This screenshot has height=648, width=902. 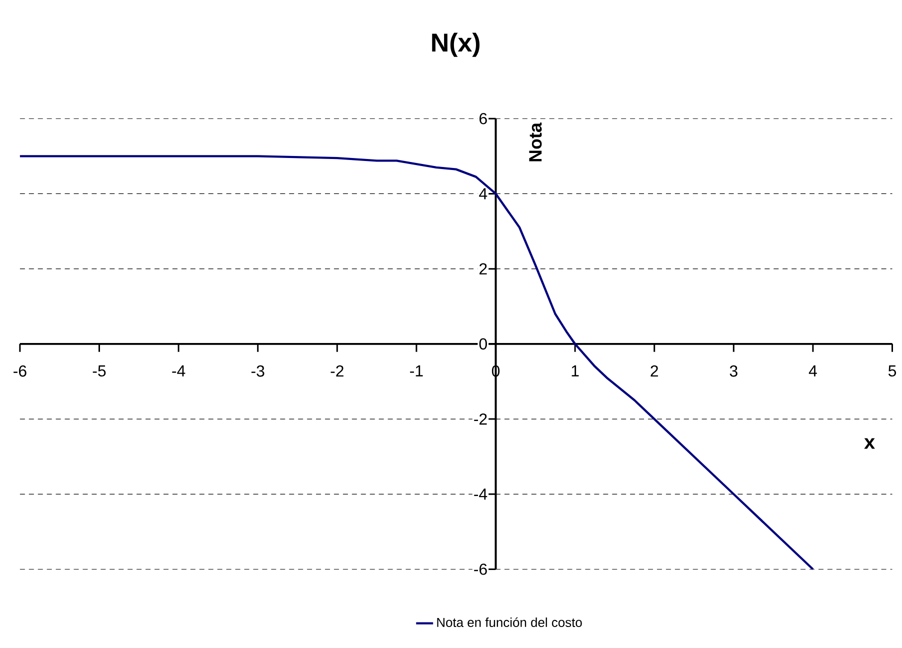 I want to click on y-tick-label: -4, so click(x=481, y=494).